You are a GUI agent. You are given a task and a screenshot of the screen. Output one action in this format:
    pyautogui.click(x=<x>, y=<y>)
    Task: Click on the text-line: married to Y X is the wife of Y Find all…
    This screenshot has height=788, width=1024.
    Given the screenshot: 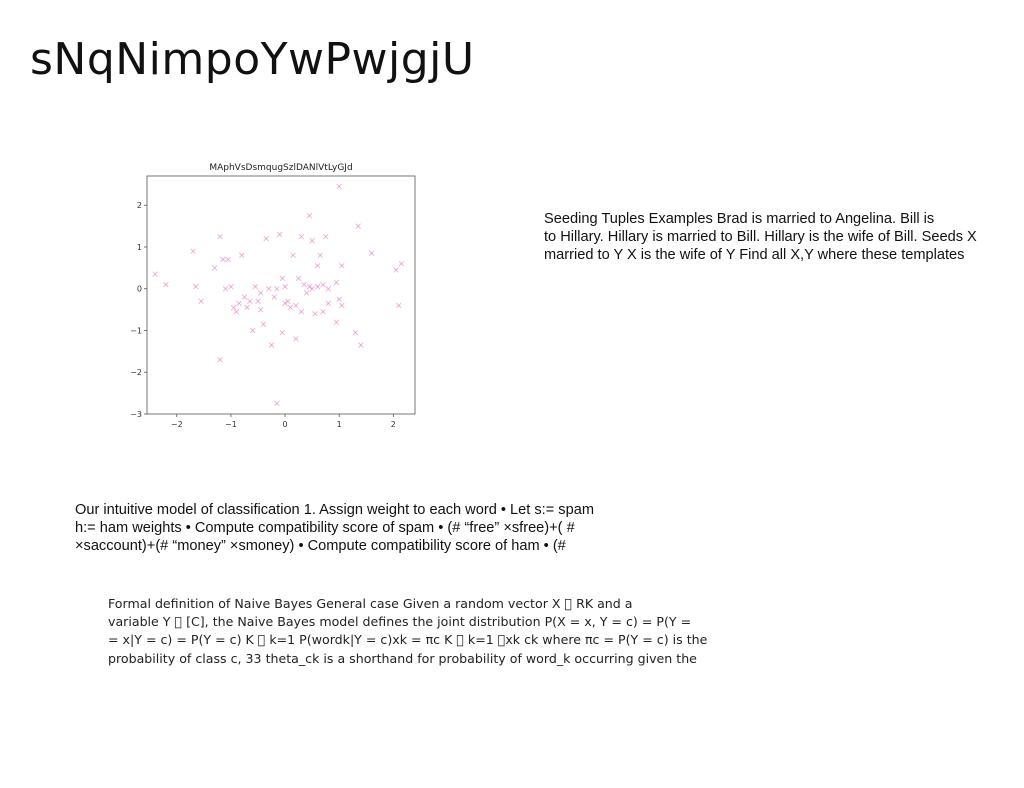 What is the action you would take?
    pyautogui.click(x=754, y=255)
    